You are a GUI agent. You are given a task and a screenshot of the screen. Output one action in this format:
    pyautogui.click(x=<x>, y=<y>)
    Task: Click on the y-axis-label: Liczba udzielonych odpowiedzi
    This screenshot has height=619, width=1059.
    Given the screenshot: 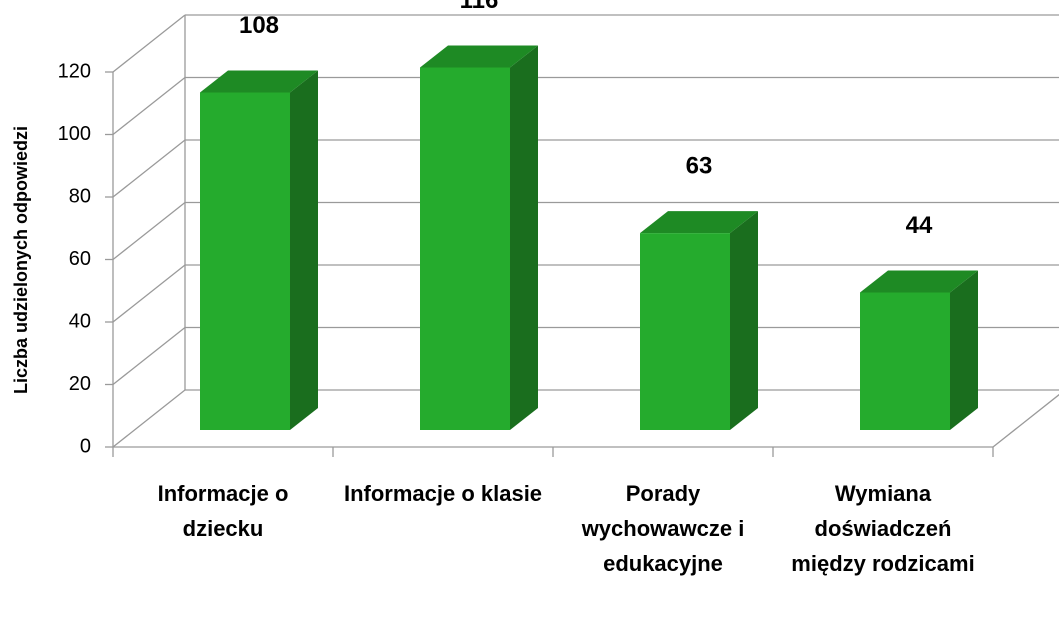 What is the action you would take?
    pyautogui.click(x=21, y=260)
    